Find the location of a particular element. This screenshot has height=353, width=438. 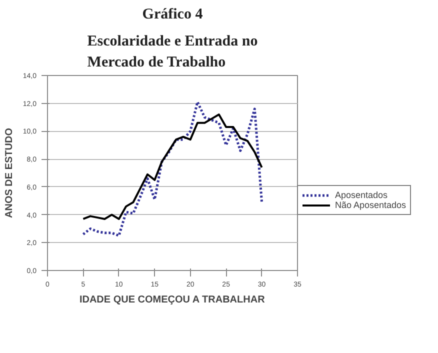

x-axis-title: IDADE QUE COMEÇOU A TRABALHAR is located at coordinates (172, 300).